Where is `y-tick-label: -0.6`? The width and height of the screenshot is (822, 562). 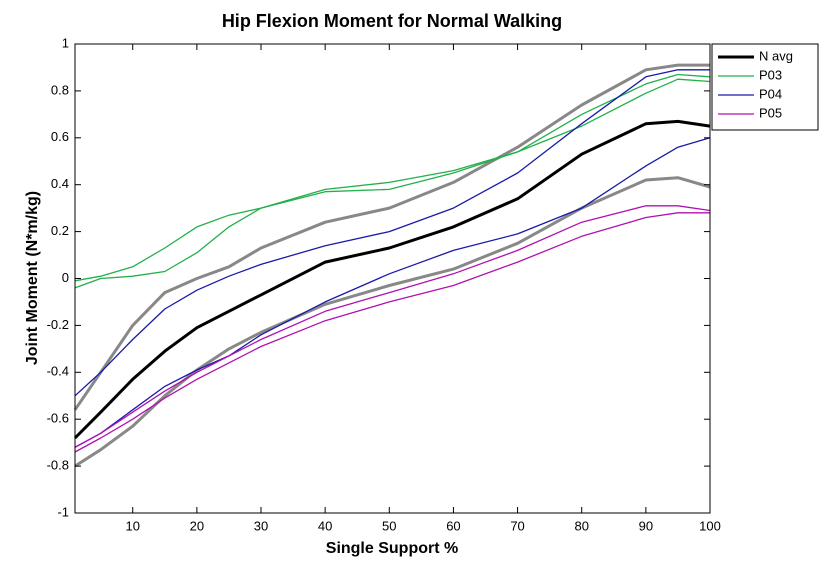 y-tick-label: -0.6 is located at coordinates (58, 418).